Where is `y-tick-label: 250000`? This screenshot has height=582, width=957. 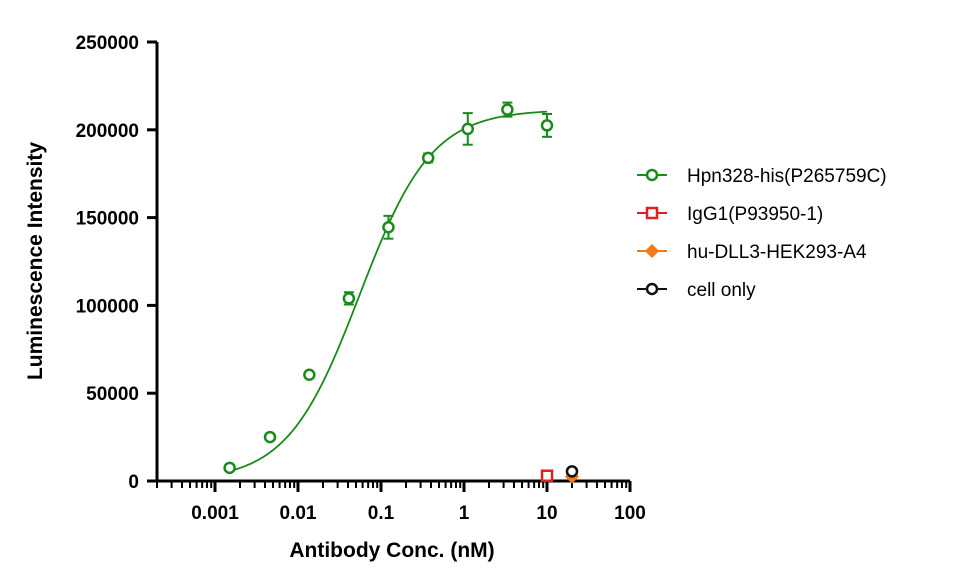 y-tick-label: 250000 is located at coordinates (107, 43).